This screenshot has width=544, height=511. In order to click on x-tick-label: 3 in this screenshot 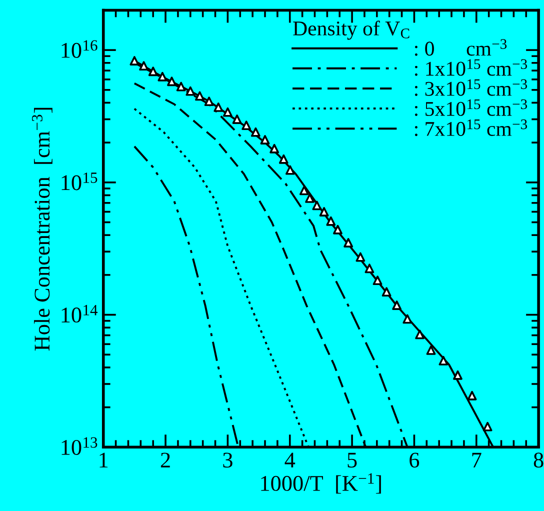, I will do `click(227, 460)`.